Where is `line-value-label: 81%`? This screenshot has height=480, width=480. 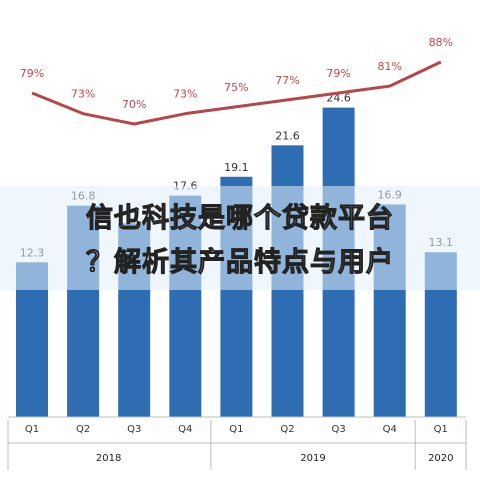
line-value-label: 81% is located at coordinates (389, 66).